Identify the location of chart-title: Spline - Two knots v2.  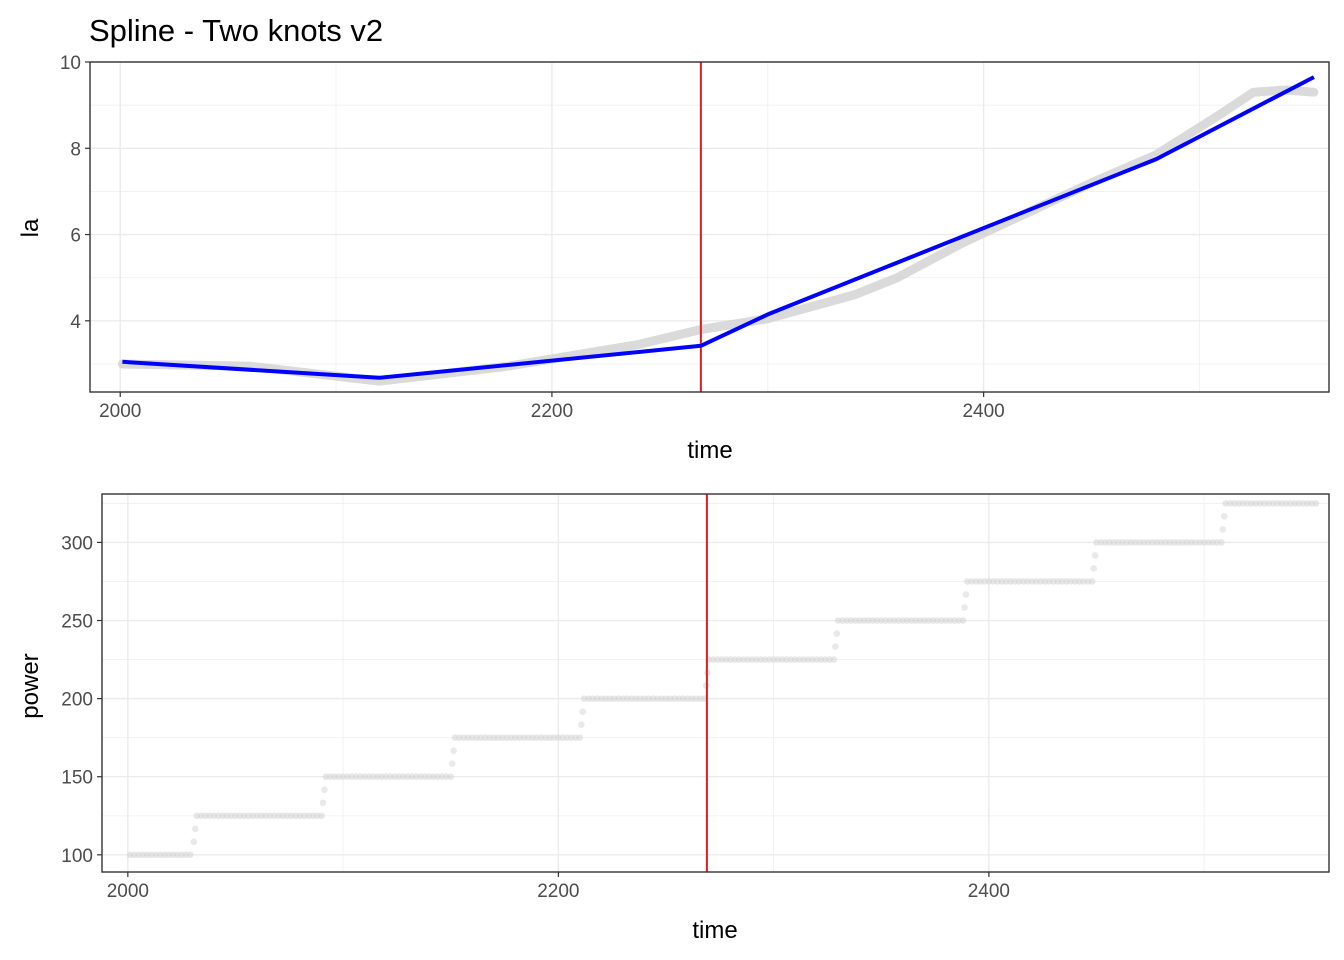
(236, 30).